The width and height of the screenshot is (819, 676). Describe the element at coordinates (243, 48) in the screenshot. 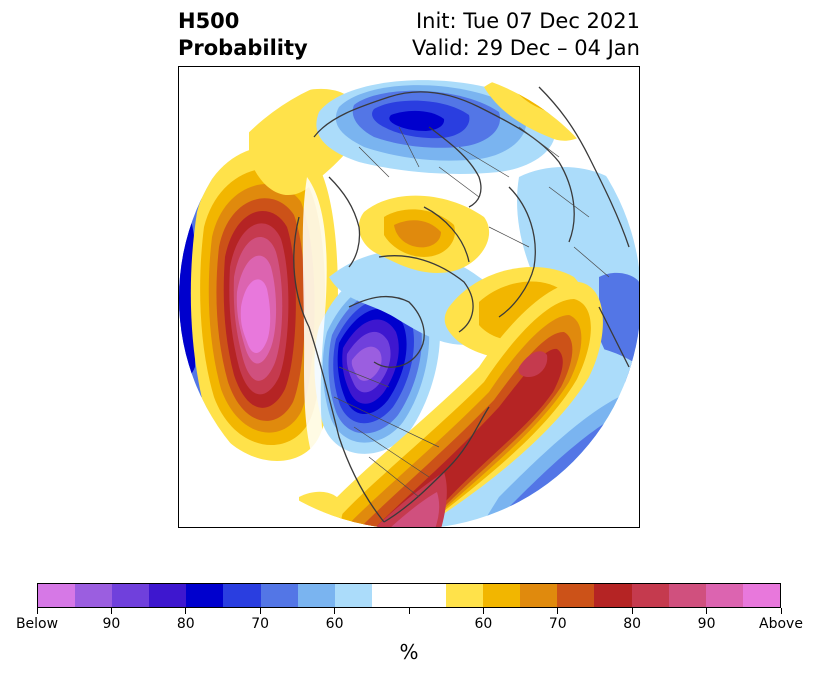

I see `title-product: Probability` at that location.